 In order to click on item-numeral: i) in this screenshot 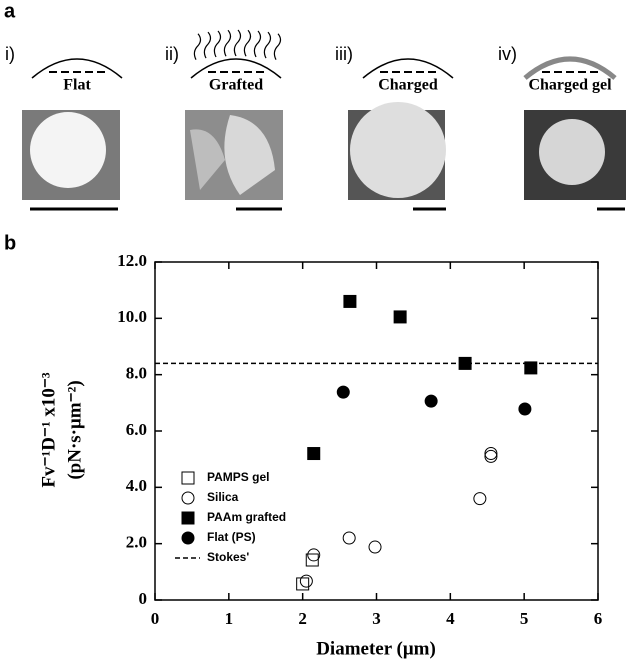, I will do `click(10, 54)`.